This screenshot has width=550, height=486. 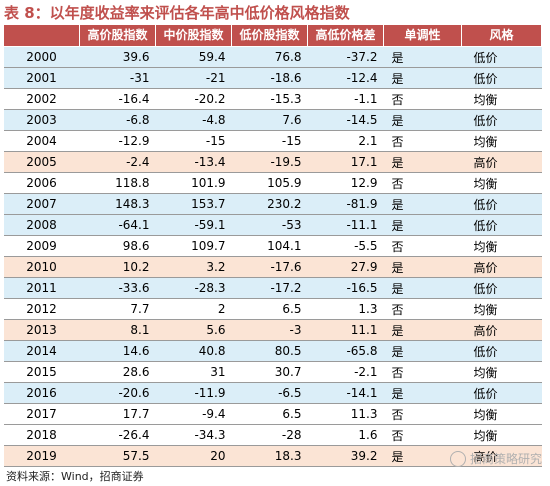 What do you see at coordinates (193, 35) in the screenshot?
I see `header-mid-price-index: 中价股指数` at bounding box center [193, 35].